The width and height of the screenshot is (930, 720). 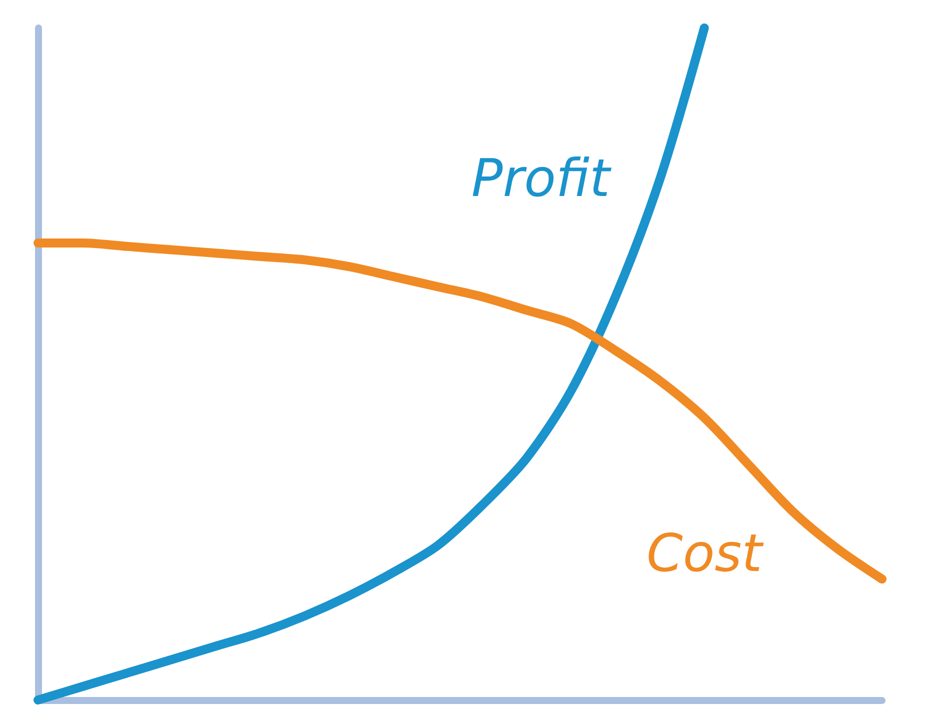 What do you see at coordinates (705, 554) in the screenshot?
I see `series-label: Cost` at bounding box center [705, 554].